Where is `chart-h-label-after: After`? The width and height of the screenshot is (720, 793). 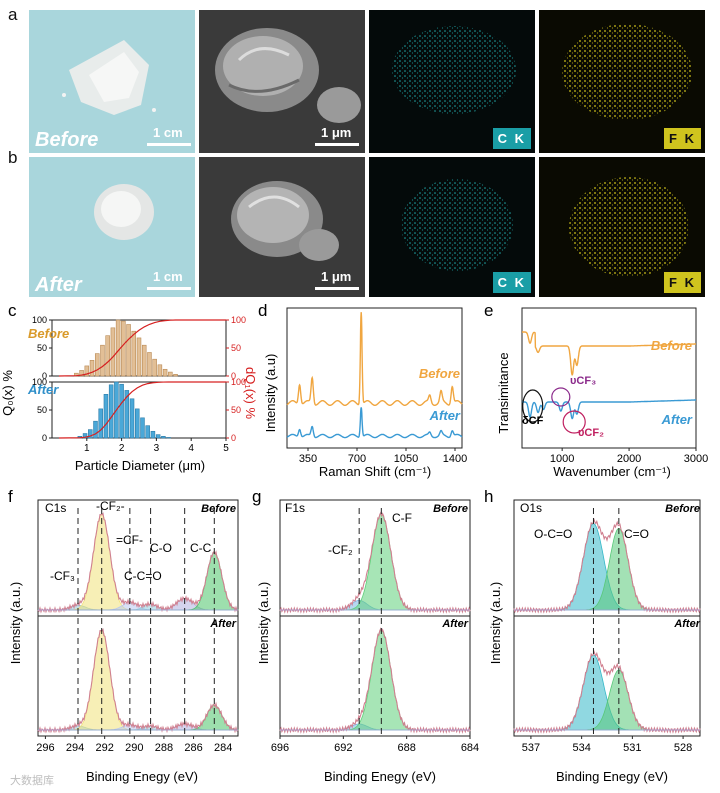 chart-h-label-after: After is located at coordinates (686, 624).